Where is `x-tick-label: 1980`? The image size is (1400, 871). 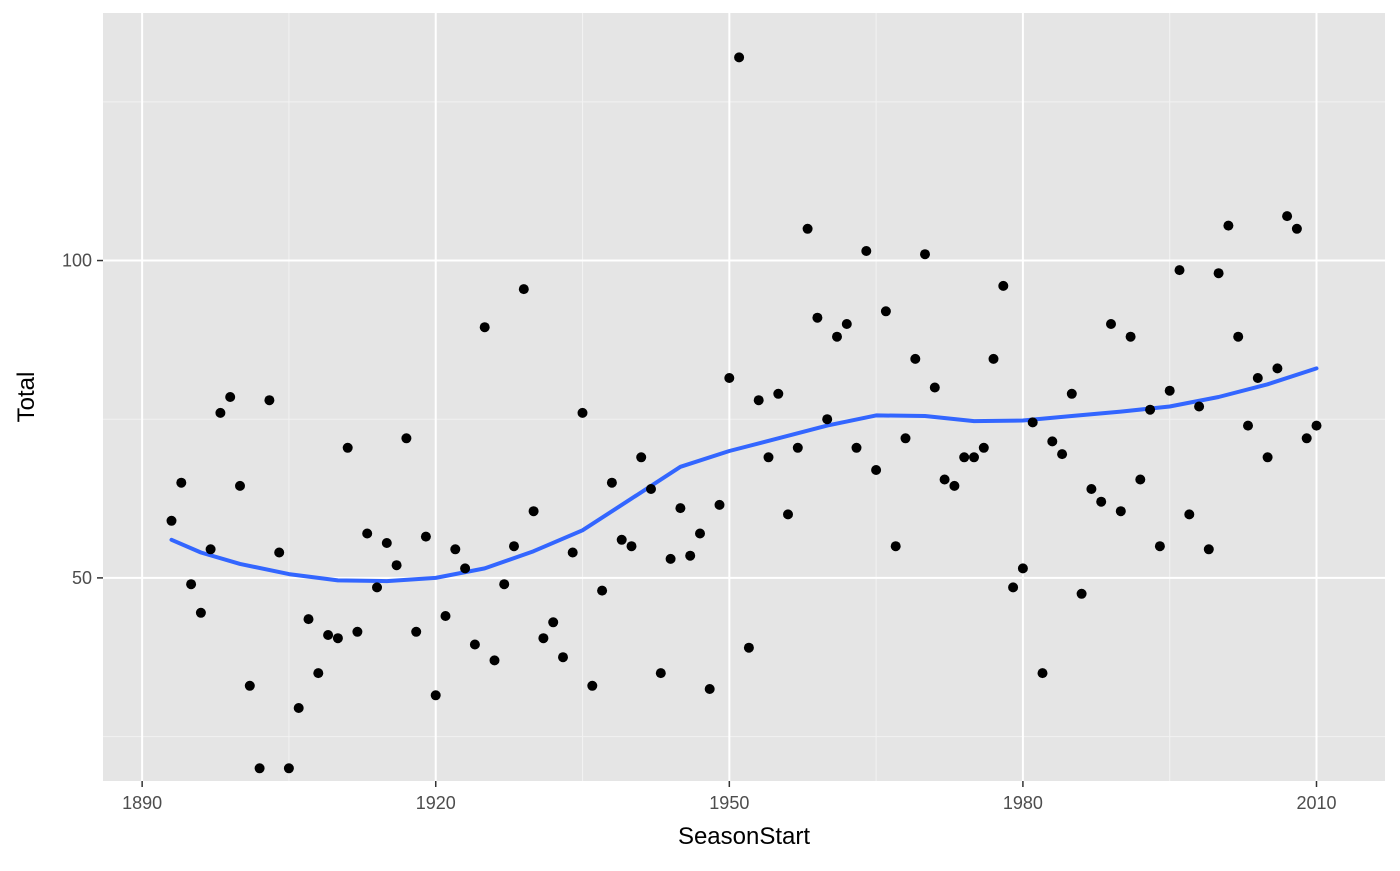
x-tick-label: 1980 is located at coordinates (1023, 803).